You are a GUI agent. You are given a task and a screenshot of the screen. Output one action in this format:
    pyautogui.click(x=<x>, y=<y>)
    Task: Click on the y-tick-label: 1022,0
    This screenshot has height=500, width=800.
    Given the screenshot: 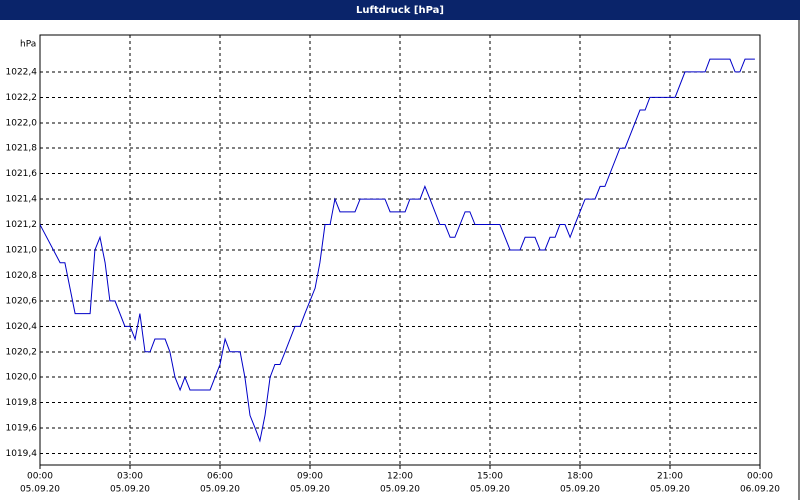 What is the action you would take?
    pyautogui.click(x=22, y=123)
    